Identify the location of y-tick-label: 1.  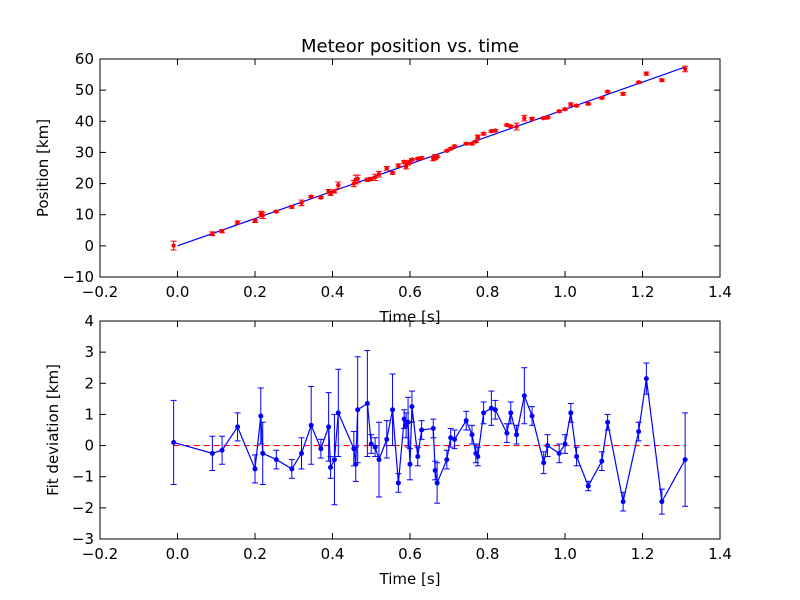
(89, 414).